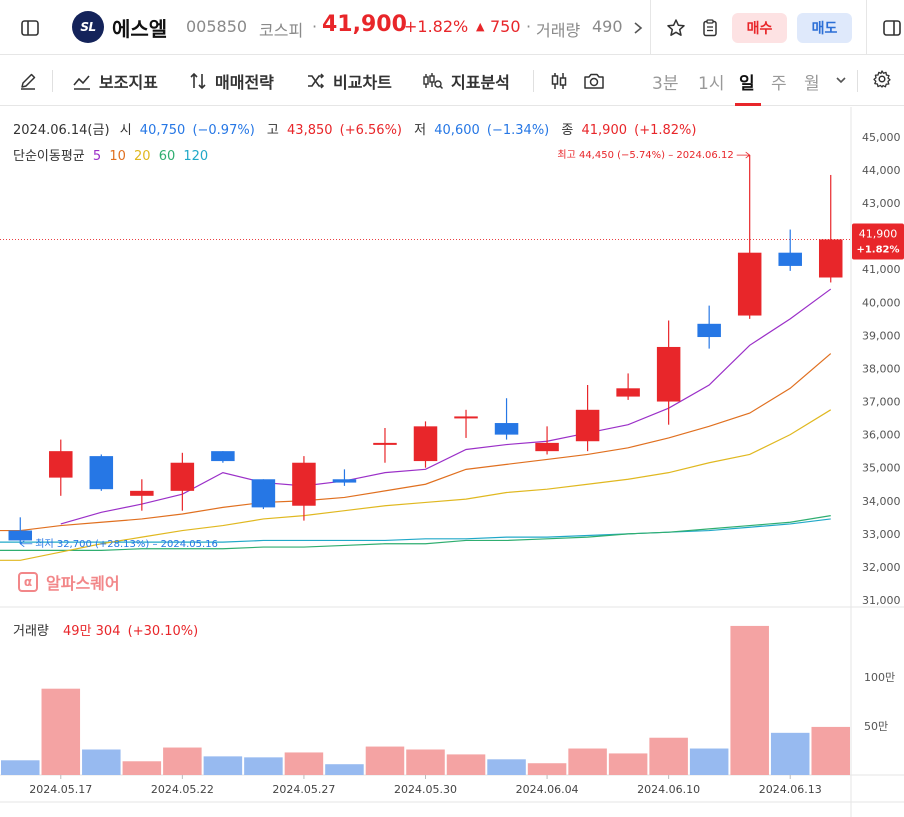 The width and height of the screenshot is (904, 817). I want to click on chart-toolbar: 보조지표 매매전략 비교차트 지표분석 3분 1시 일 주 월, so click(452, 81).